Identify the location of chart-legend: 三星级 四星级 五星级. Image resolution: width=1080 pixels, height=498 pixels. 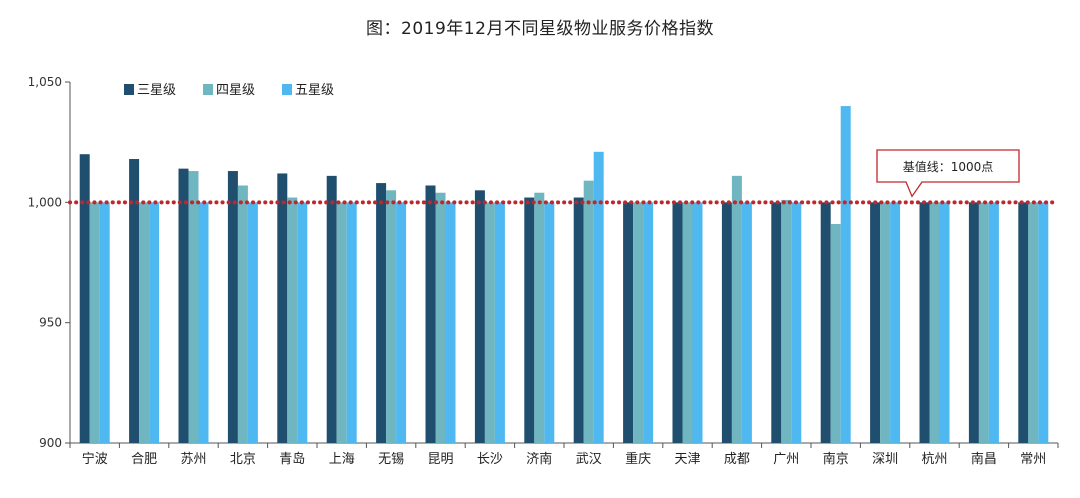
(229, 90).